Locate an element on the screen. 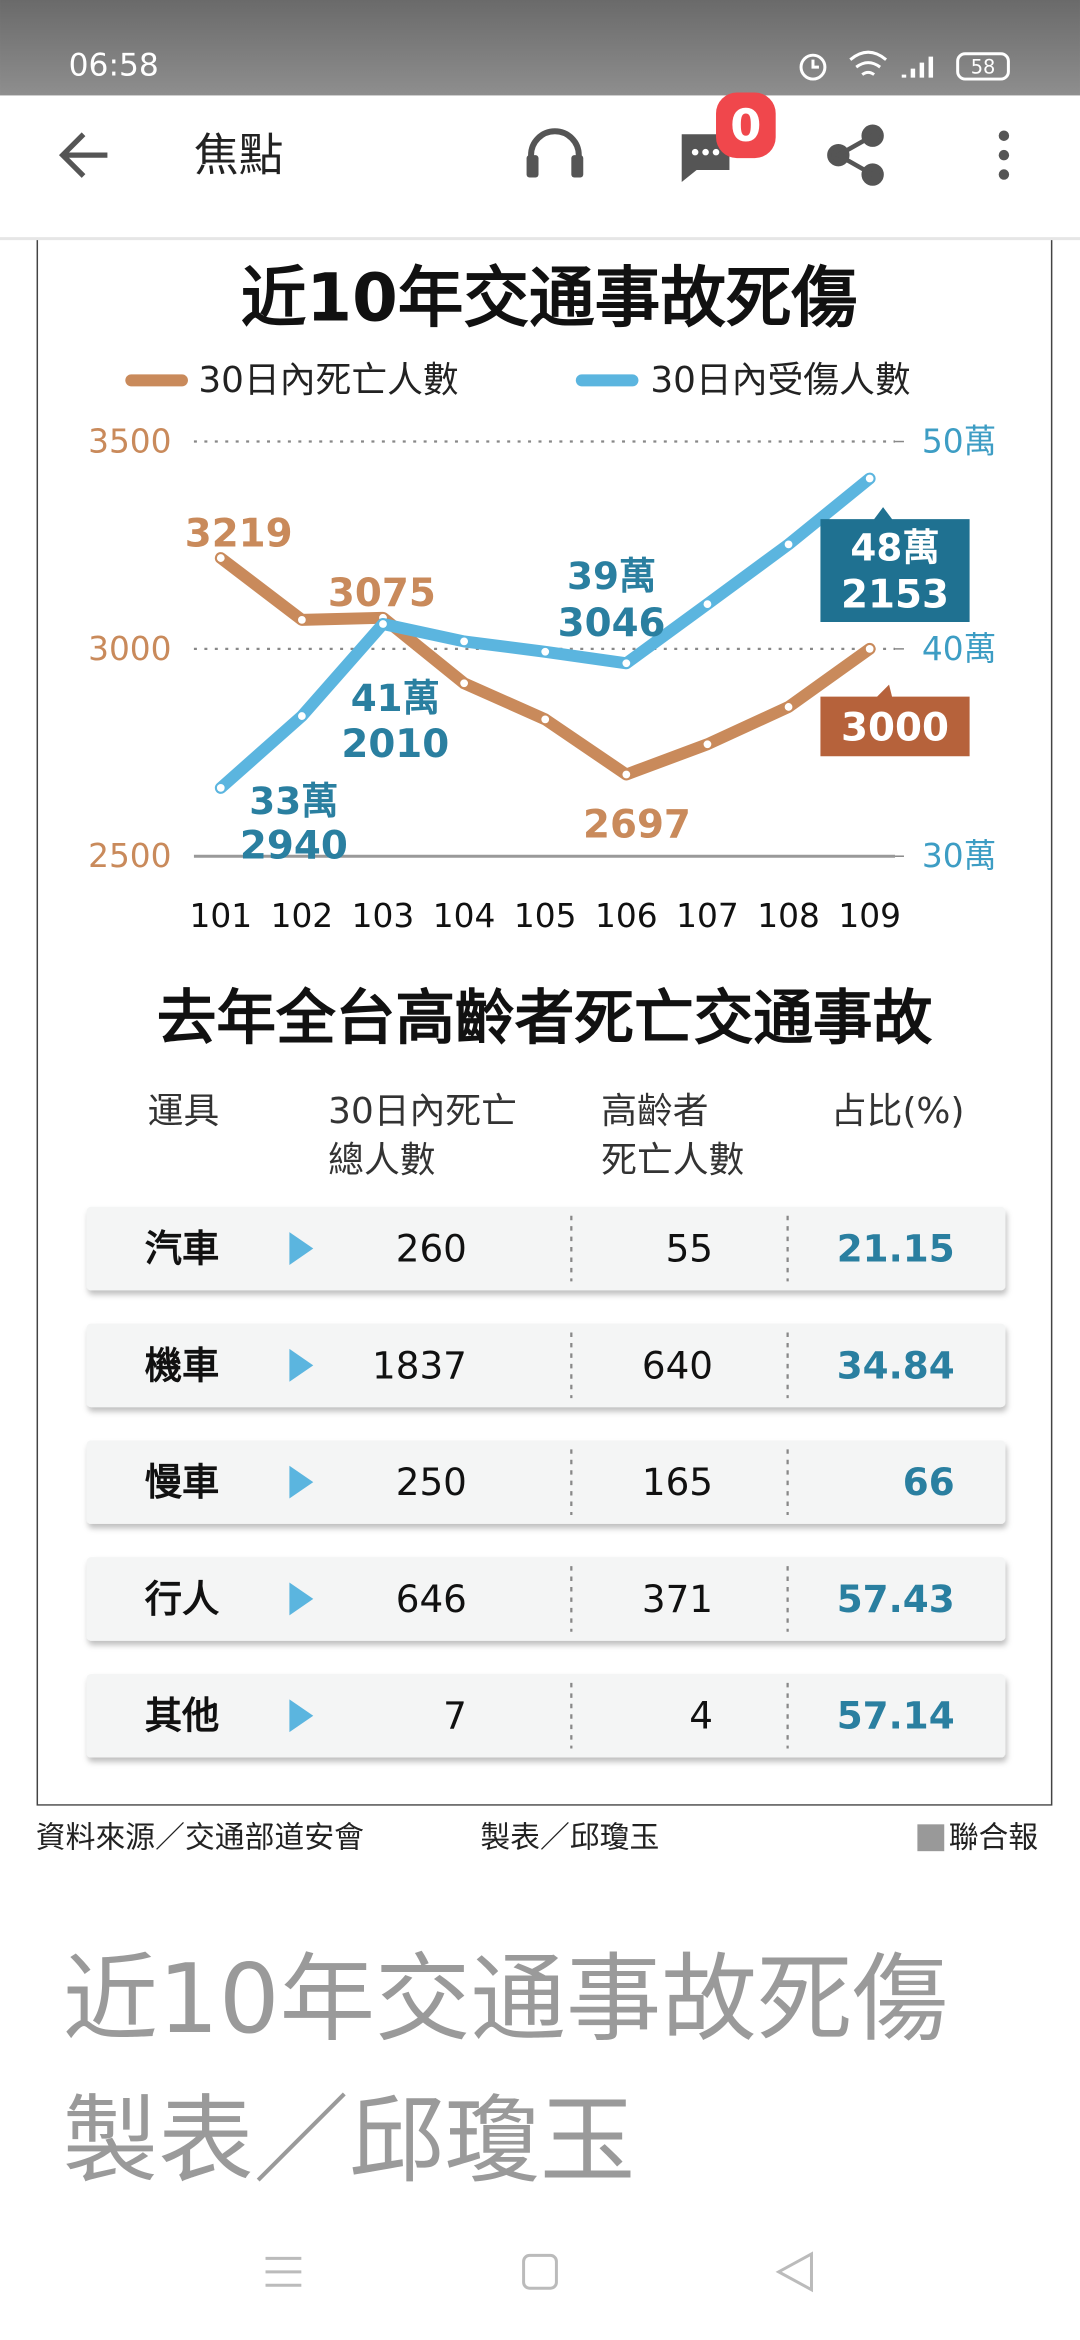  table-header: 運具 is located at coordinates (184, 1111).